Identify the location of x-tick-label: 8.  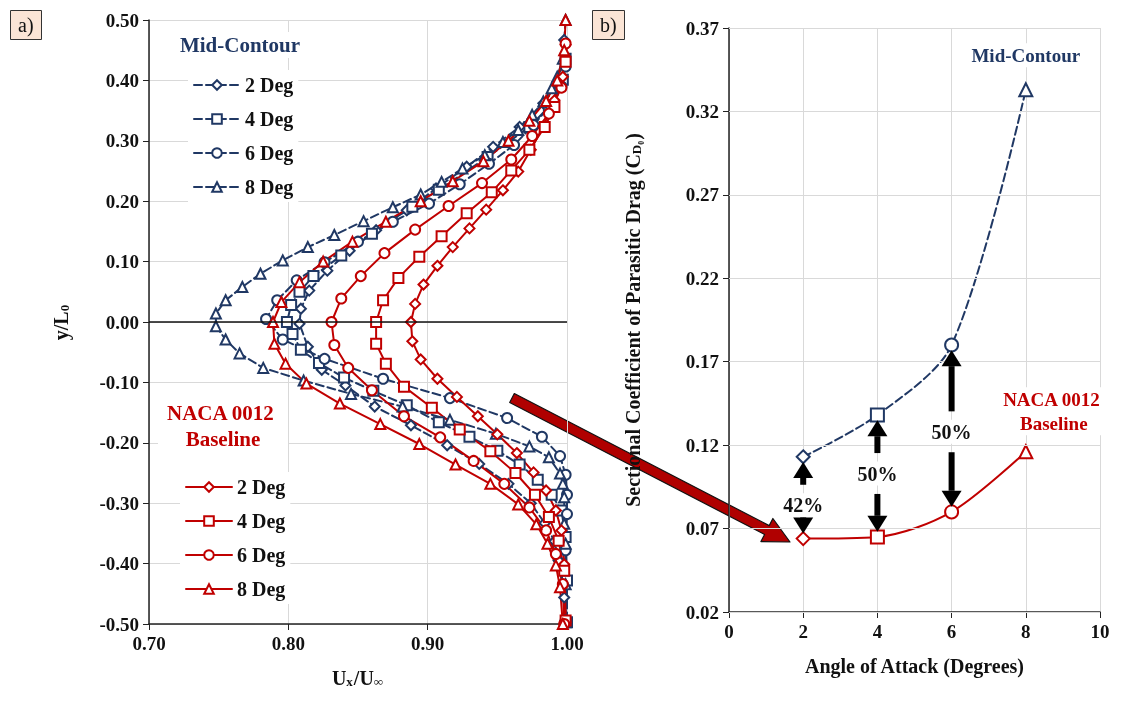
(1026, 631).